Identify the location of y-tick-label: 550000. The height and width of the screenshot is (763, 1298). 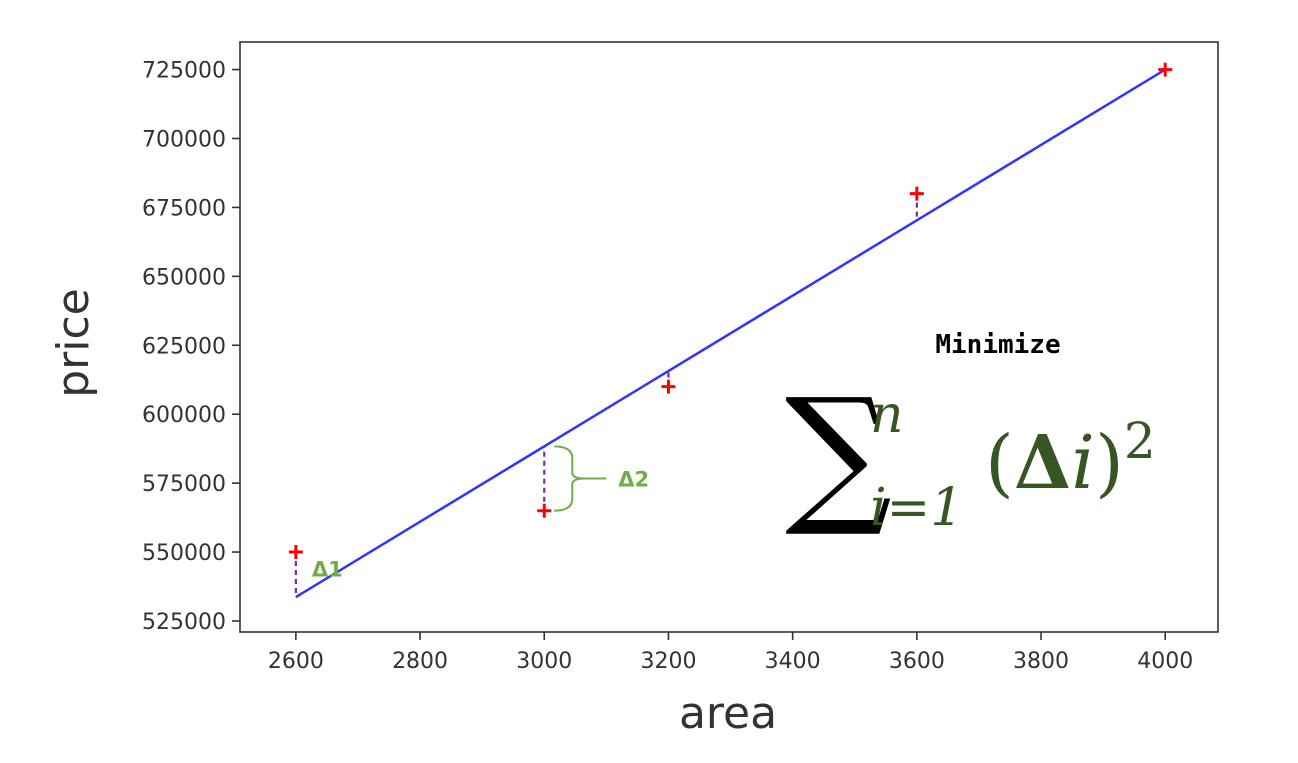
(184, 553).